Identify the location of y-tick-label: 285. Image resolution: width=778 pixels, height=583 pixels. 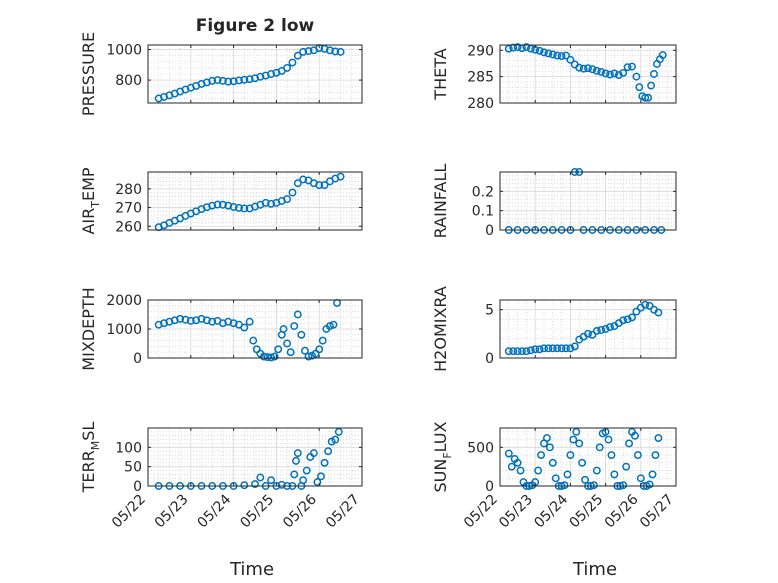
(480, 78).